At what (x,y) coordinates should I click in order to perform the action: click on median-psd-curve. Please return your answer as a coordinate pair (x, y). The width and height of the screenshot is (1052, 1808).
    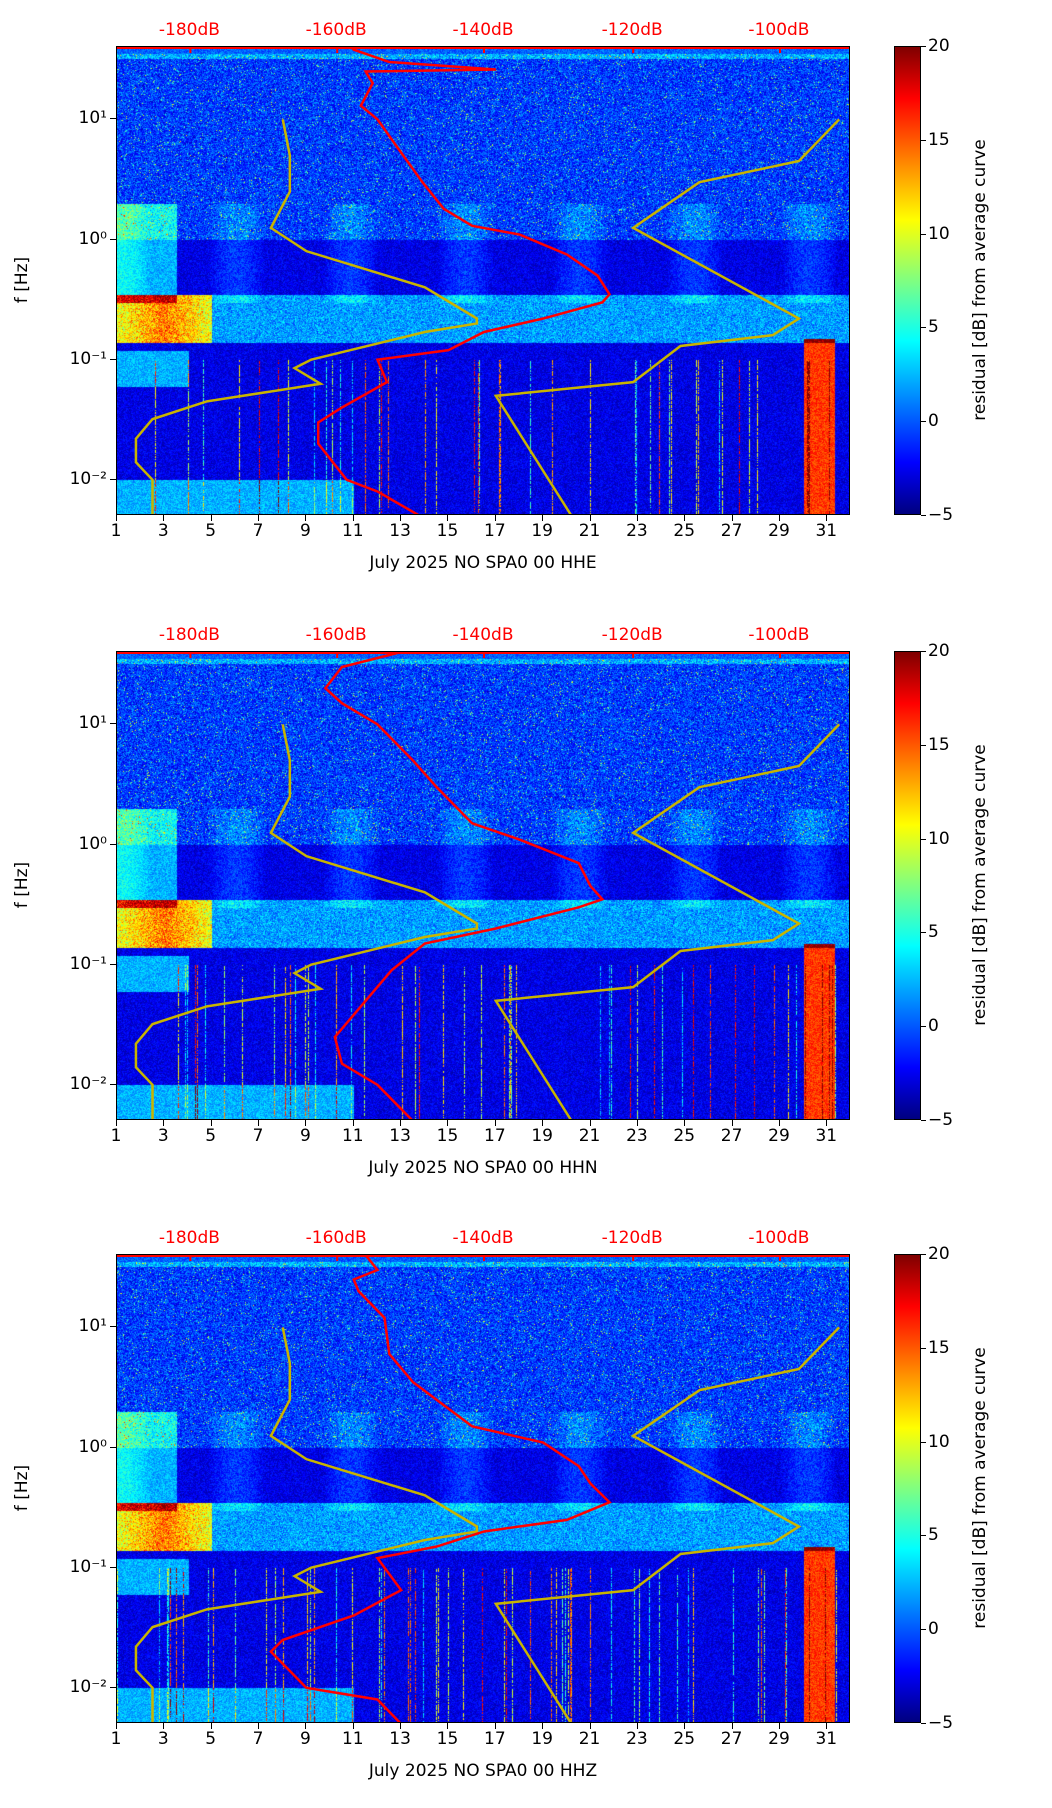
    Looking at the image, I should click on (464, 280).